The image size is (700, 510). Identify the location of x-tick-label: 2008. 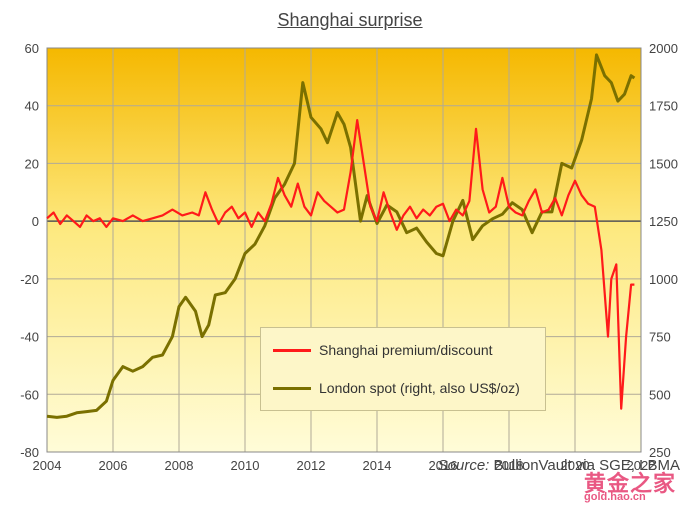
(179, 465).